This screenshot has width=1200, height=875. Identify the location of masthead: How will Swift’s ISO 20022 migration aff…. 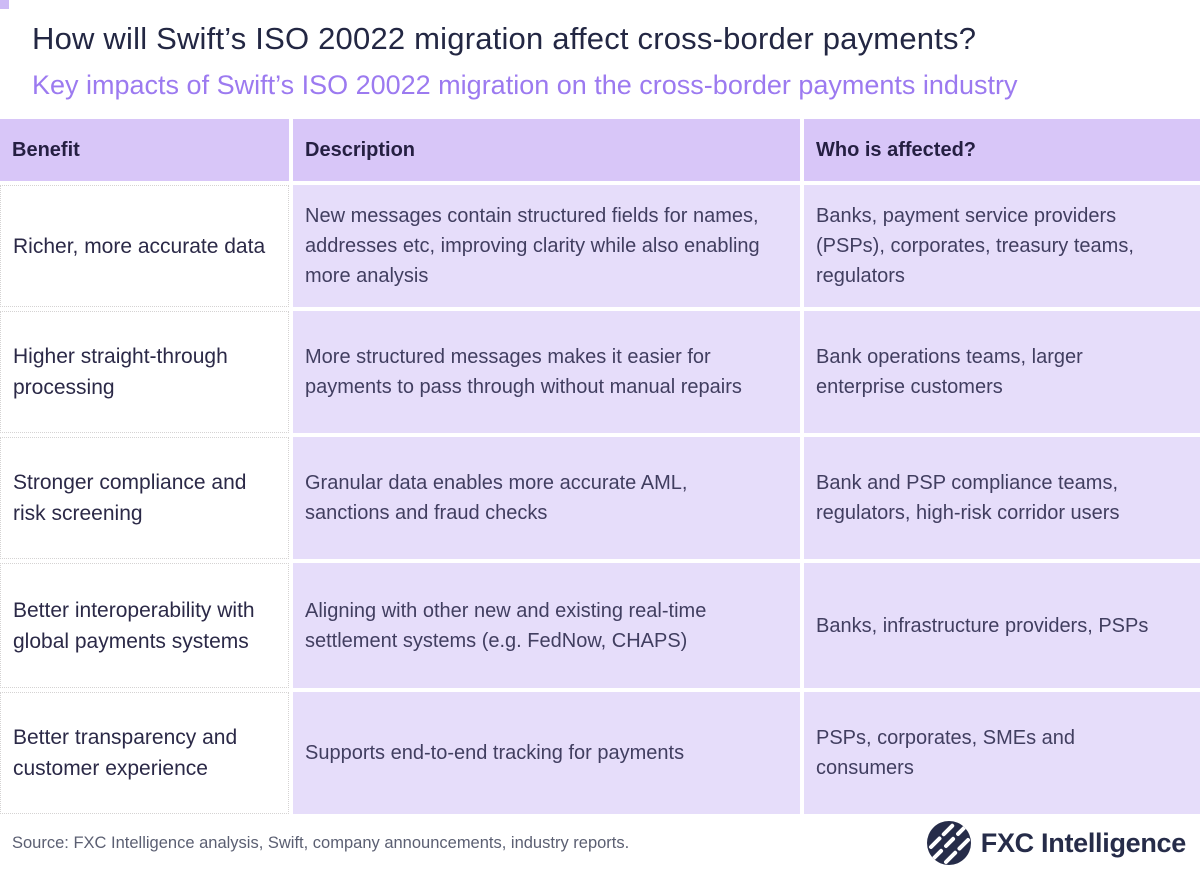
(600, 50).